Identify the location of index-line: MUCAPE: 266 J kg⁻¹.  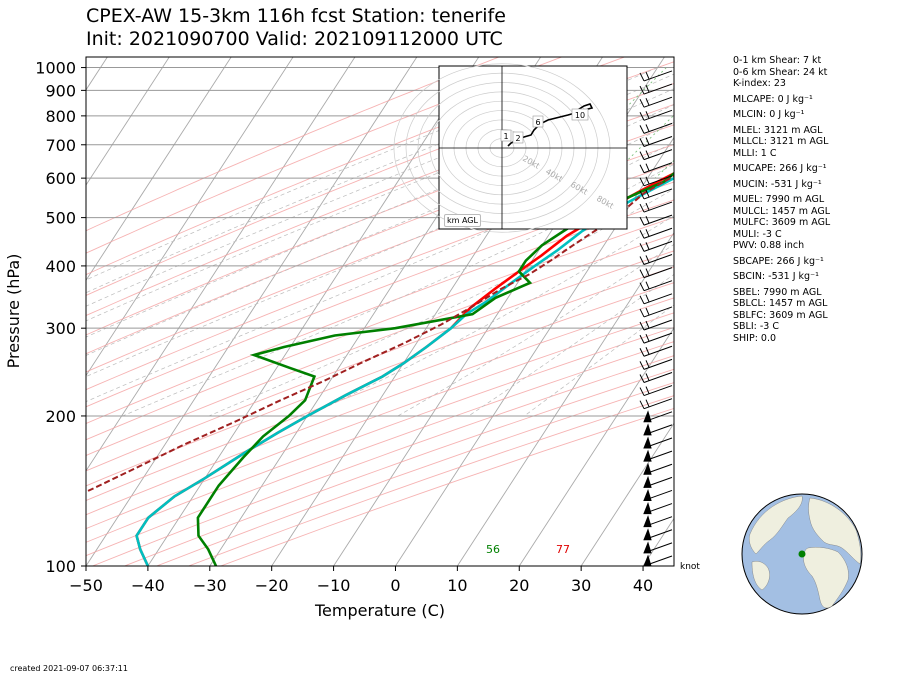
(780, 168).